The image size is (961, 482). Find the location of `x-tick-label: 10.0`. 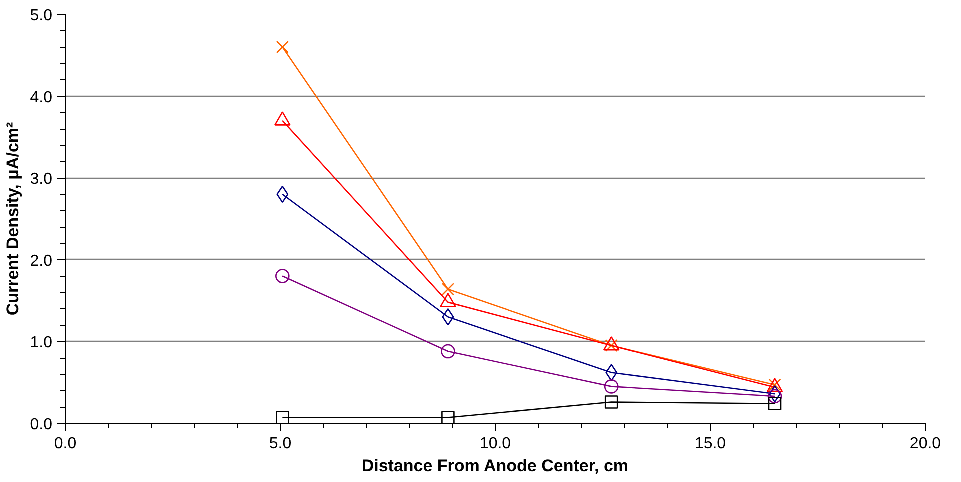

x-tick-label: 10.0 is located at coordinates (496, 444).